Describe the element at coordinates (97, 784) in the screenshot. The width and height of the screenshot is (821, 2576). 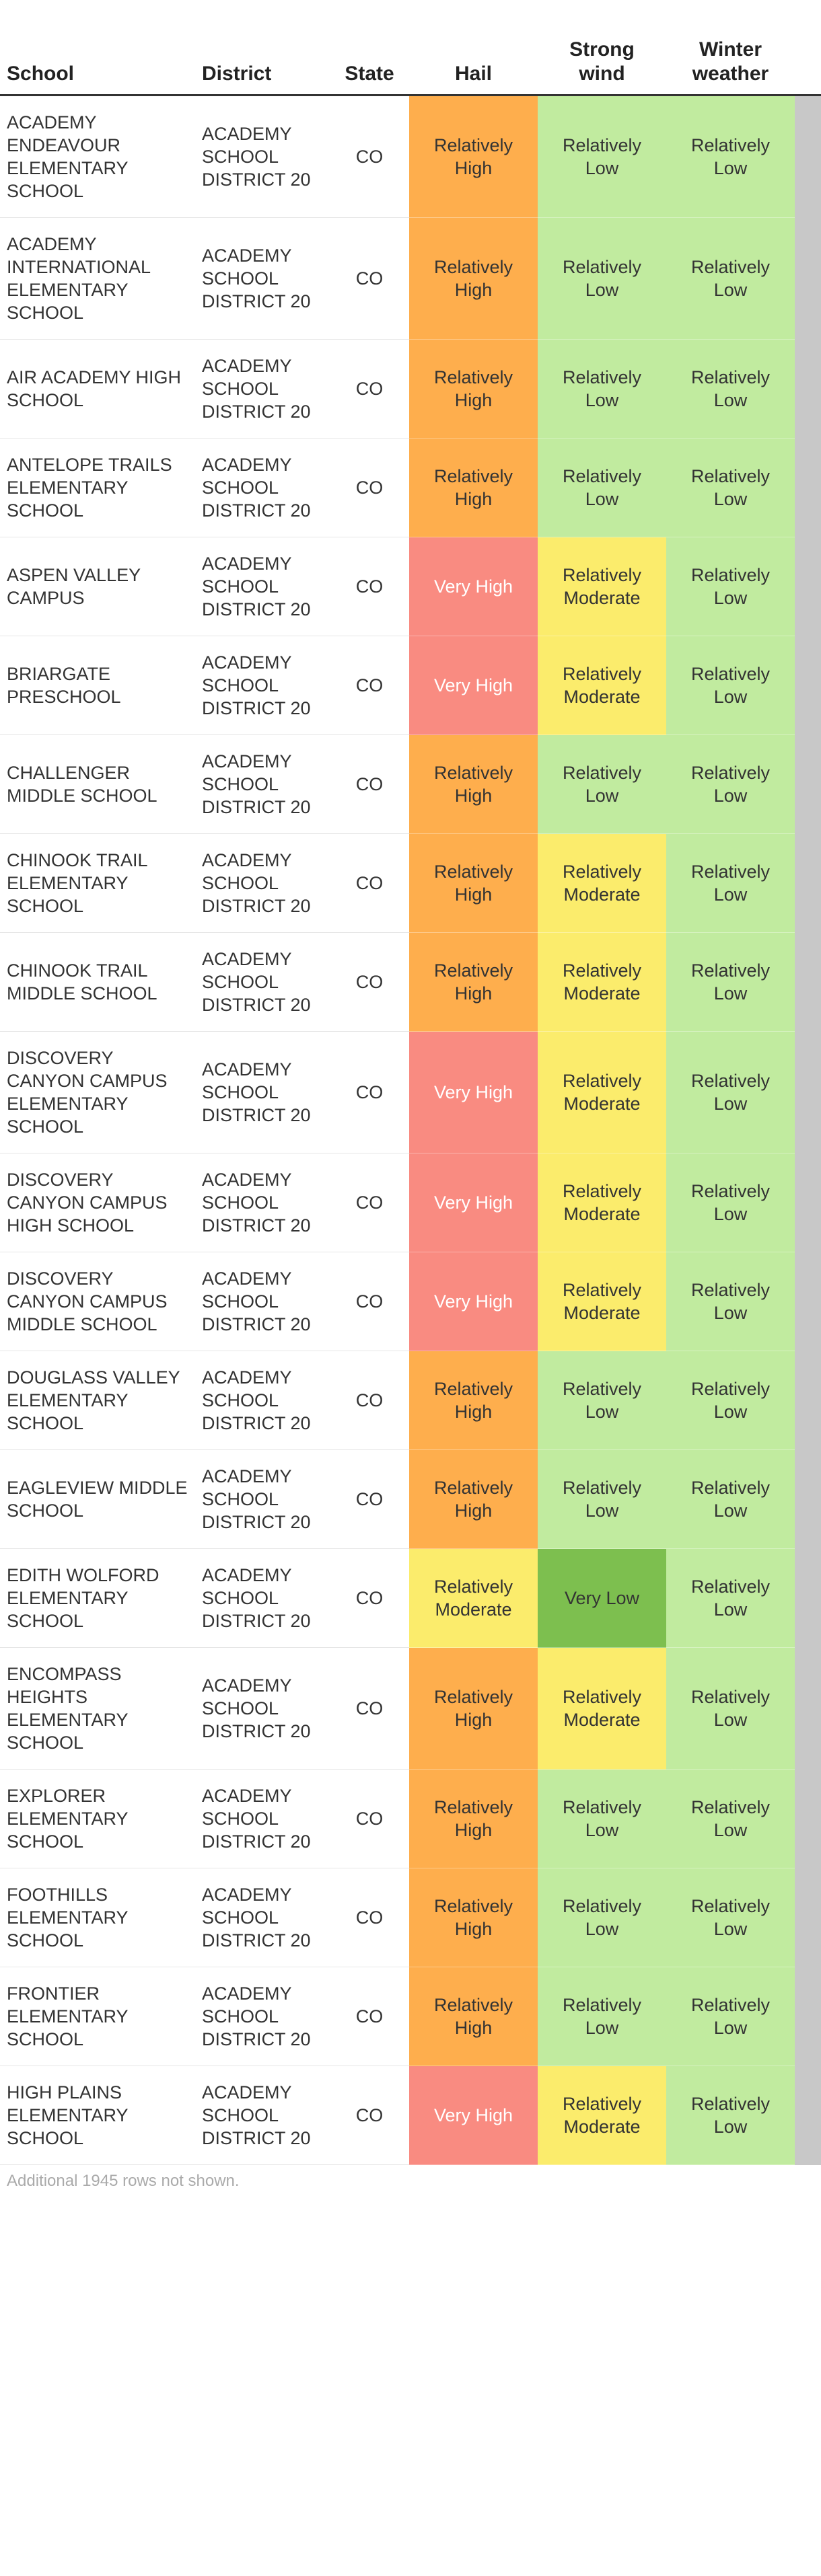
I see `school-cell: CHALLENGER MIDDLE SCHOOL` at that location.